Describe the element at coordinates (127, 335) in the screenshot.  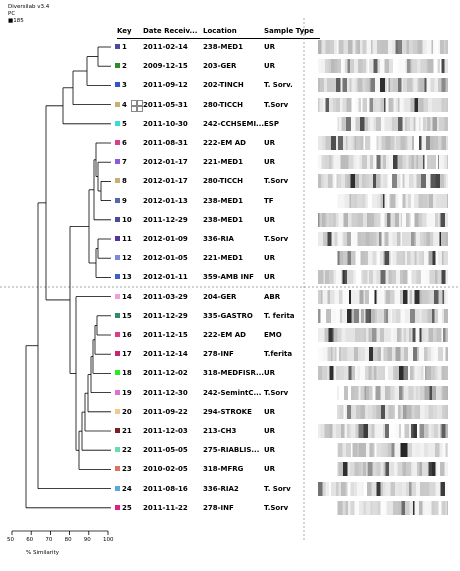
I see `sample-key: 16` at that location.